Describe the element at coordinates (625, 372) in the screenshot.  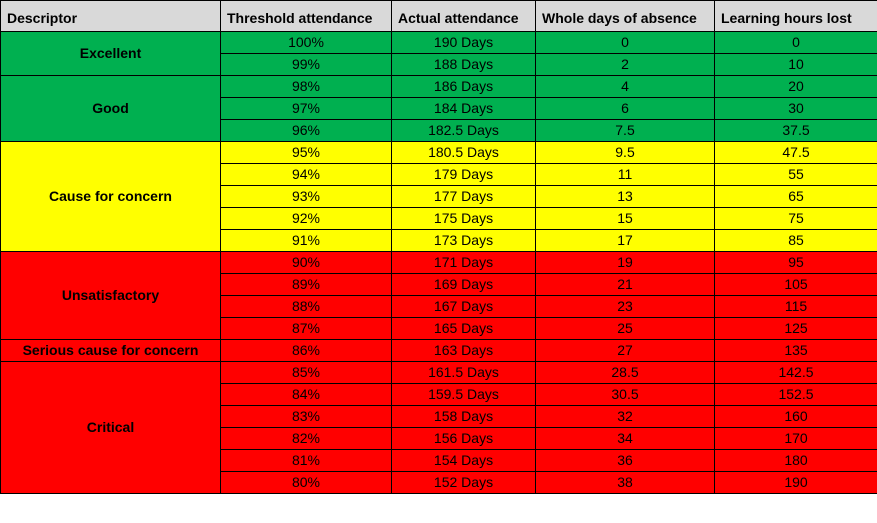
I see `whole-days-absence-cell: 28.5` at that location.